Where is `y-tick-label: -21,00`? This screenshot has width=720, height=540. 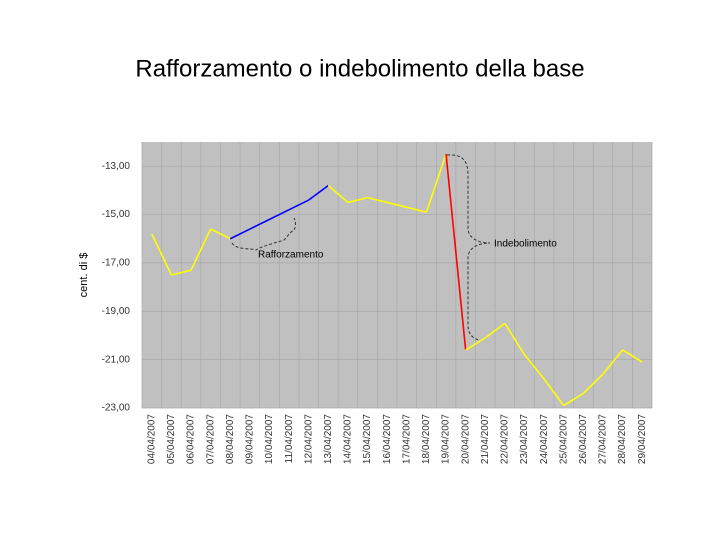 y-tick-label: -21,00 is located at coordinates (116, 359).